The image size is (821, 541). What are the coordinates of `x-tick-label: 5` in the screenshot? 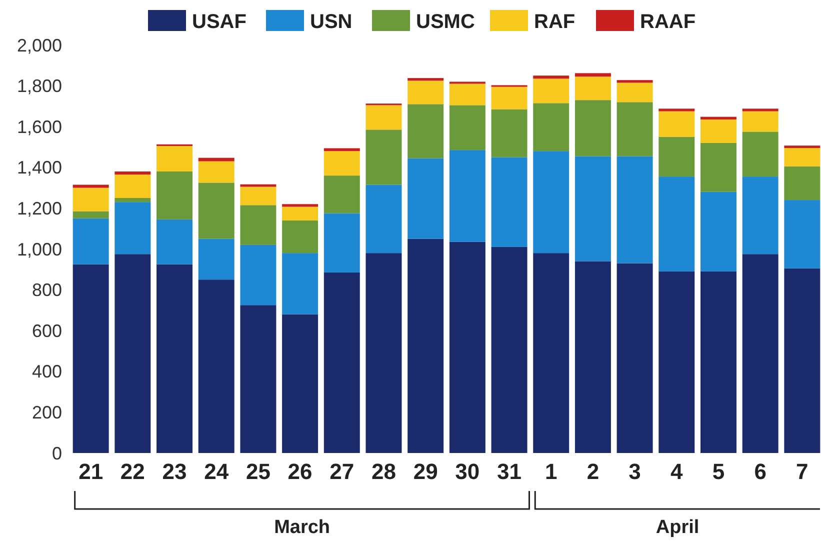 It's located at (718, 471).